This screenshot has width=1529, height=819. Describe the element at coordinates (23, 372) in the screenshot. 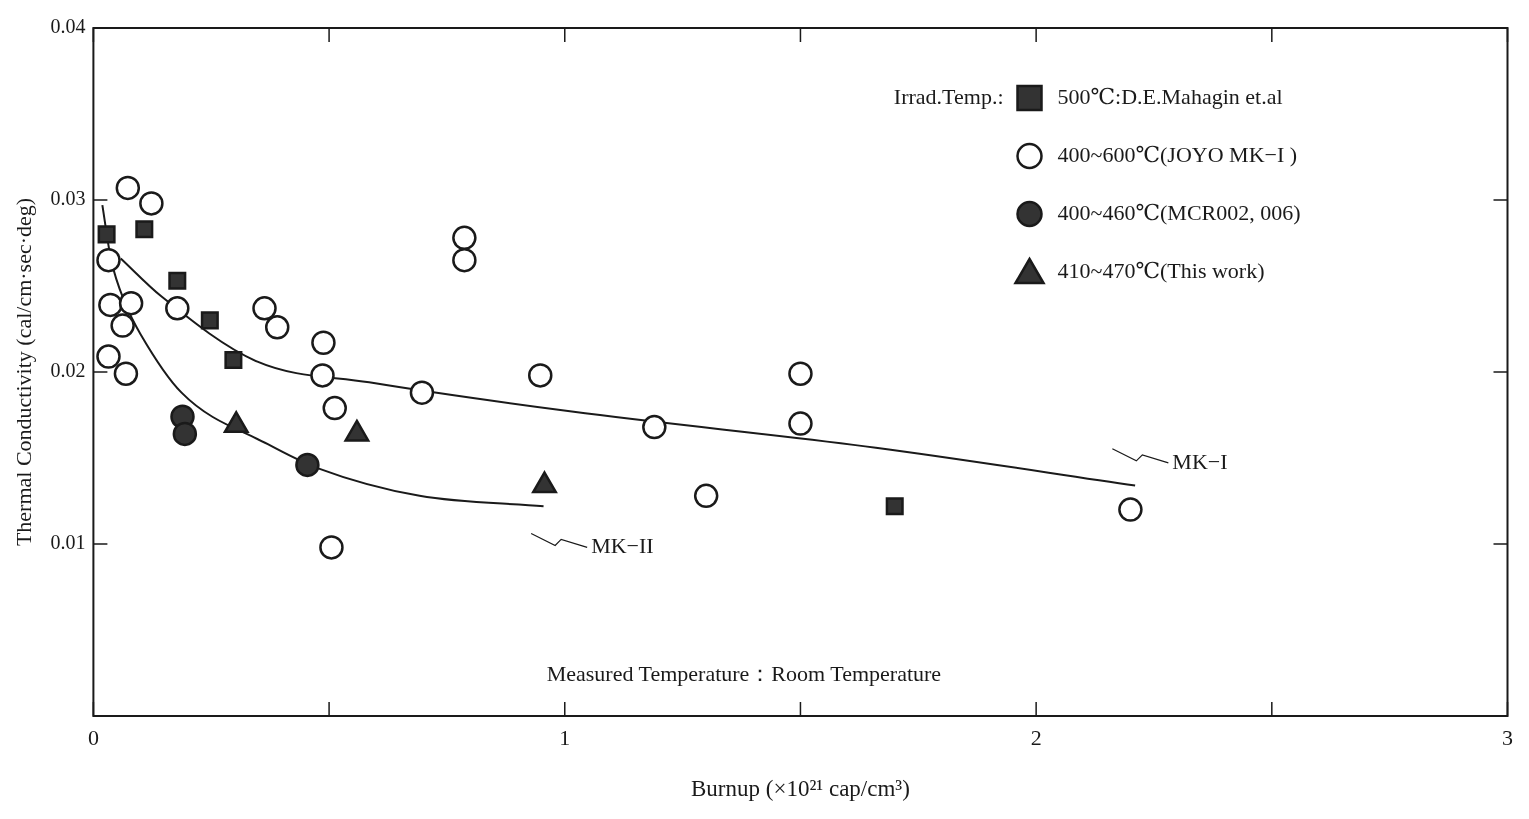

I see `y-axis-title: Thermal Conductivity (cal/cm·sec·deg)` at that location.